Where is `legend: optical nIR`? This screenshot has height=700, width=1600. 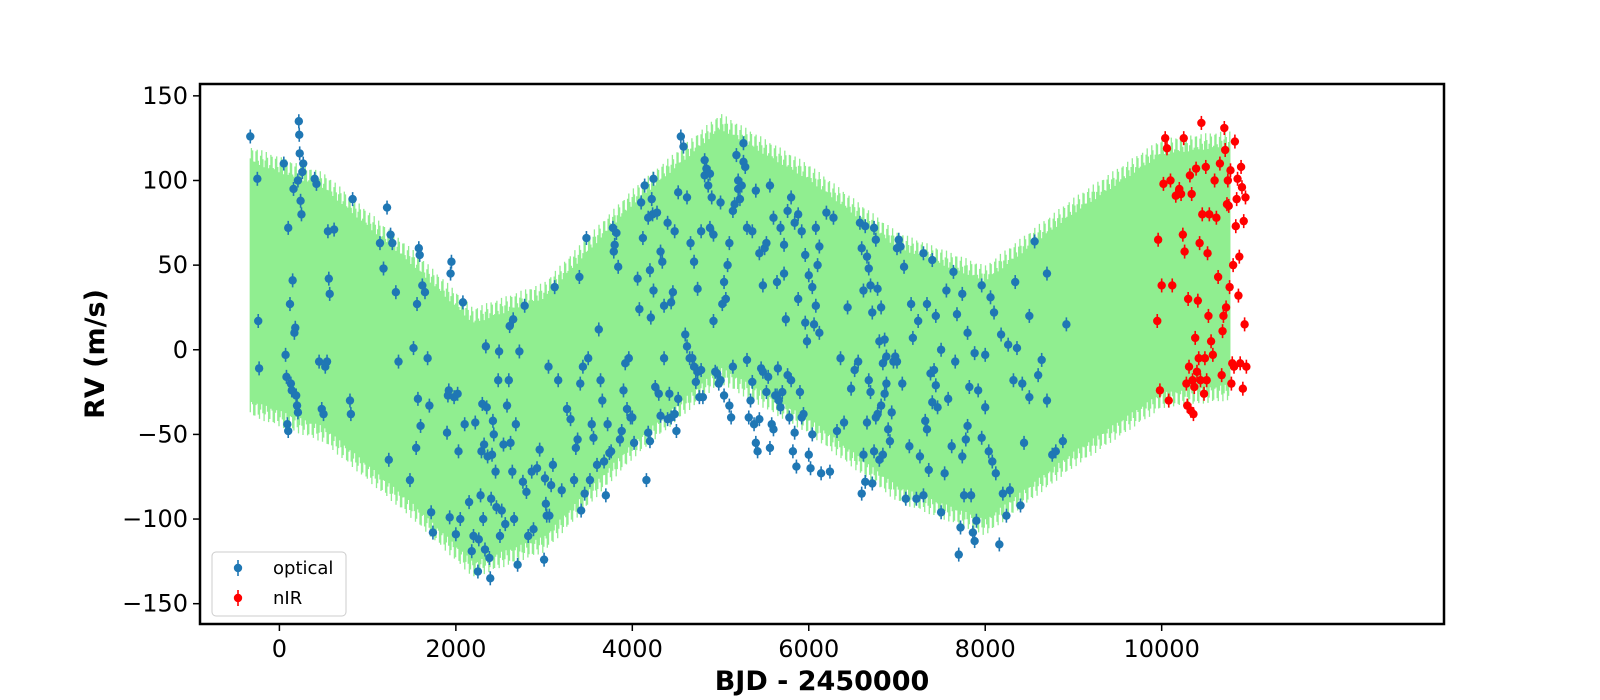
legend: optical nIR is located at coordinates (279, 584).